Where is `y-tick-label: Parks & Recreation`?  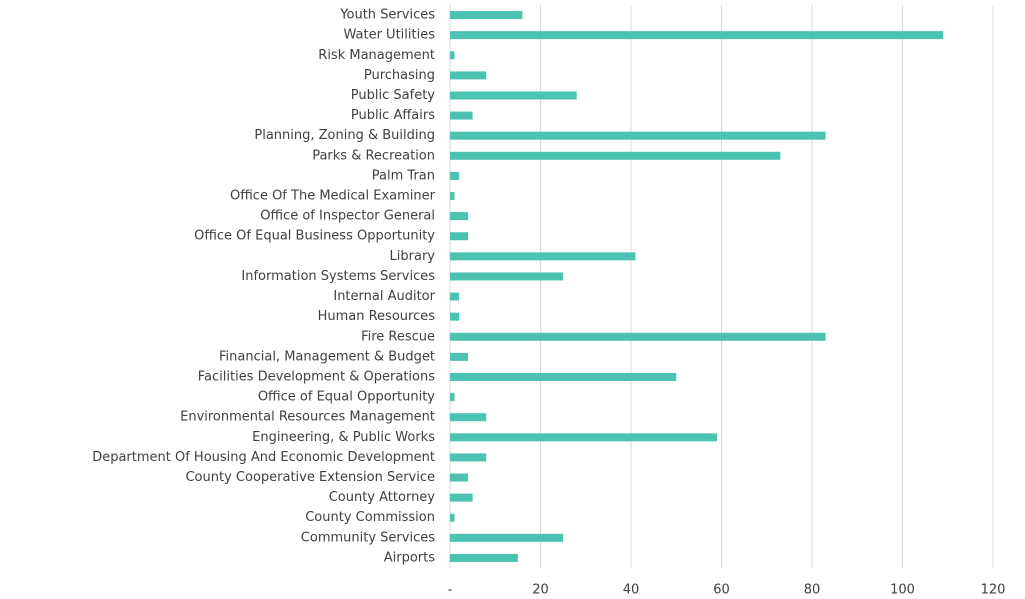
y-tick-label: Parks & Recreation is located at coordinates (373, 155).